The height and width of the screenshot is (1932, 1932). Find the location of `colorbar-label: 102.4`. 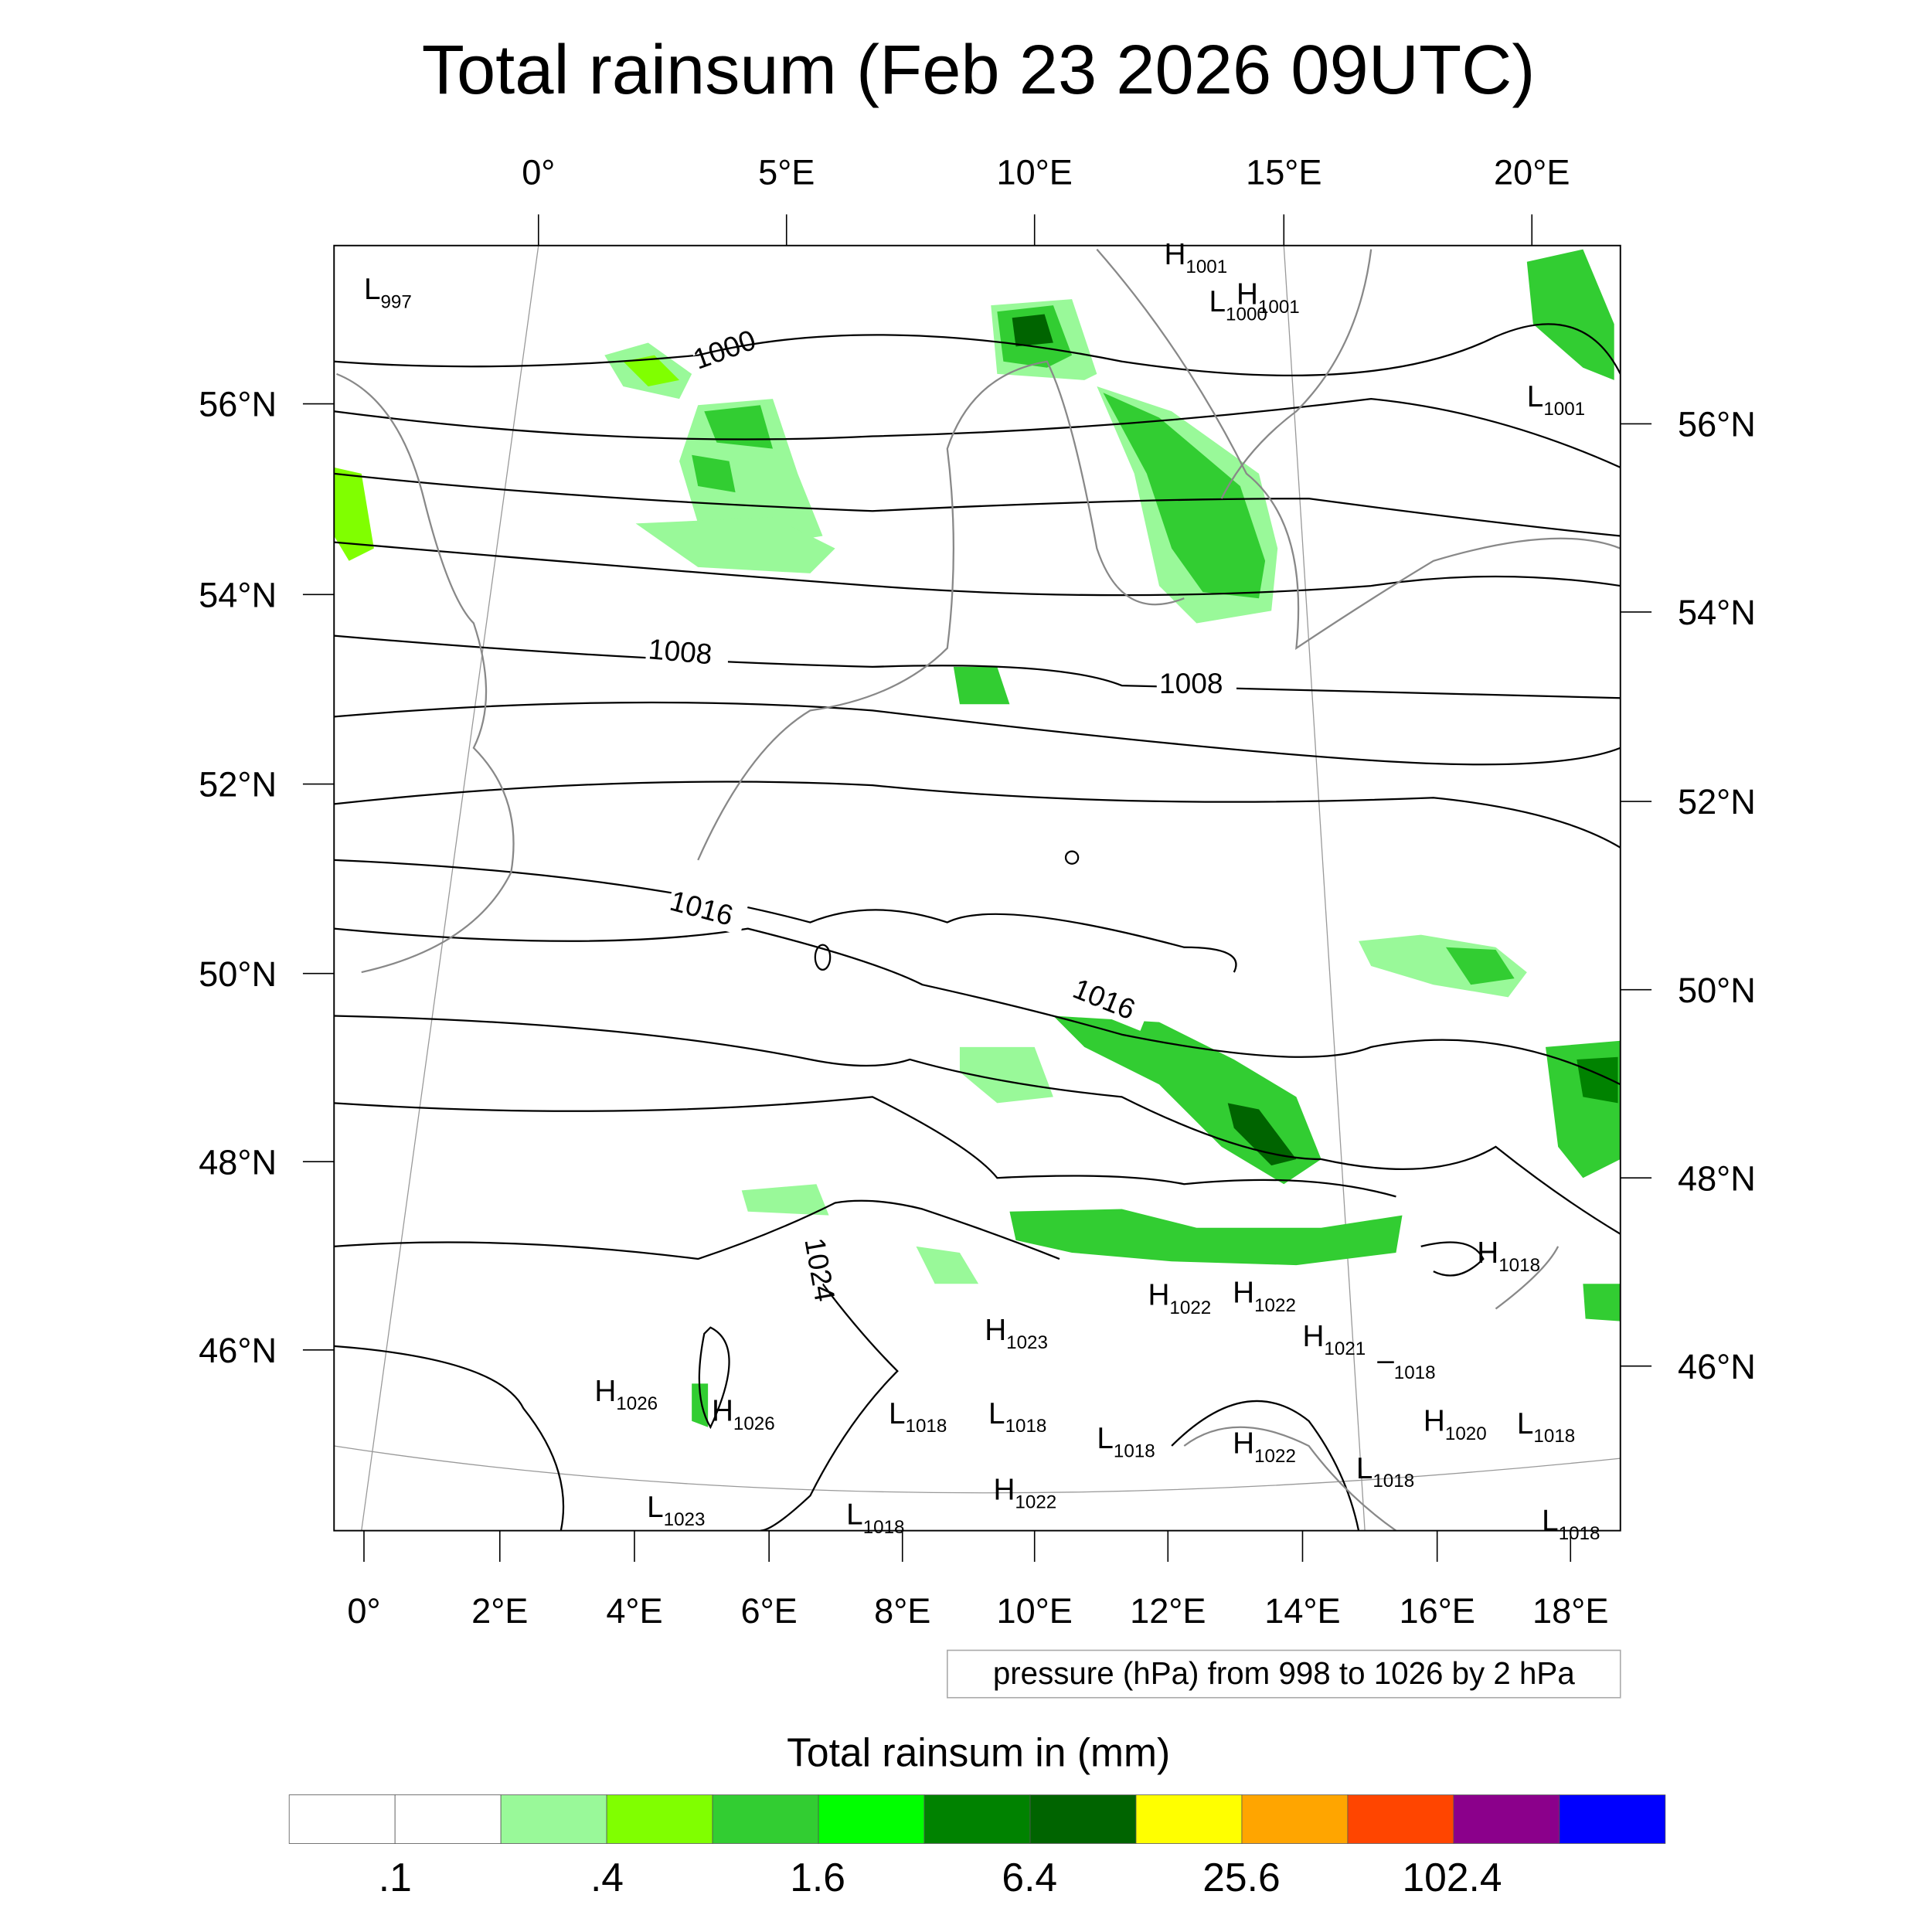

colorbar-label: 102.4 is located at coordinates (1452, 1878).